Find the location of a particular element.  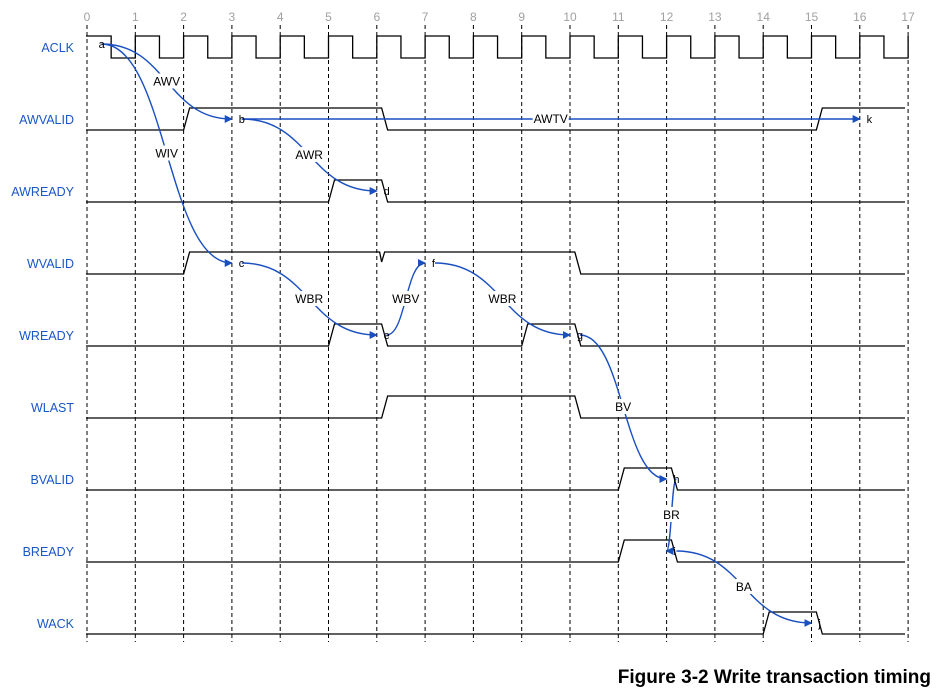

arrow-label: WIV is located at coordinates (166, 154).